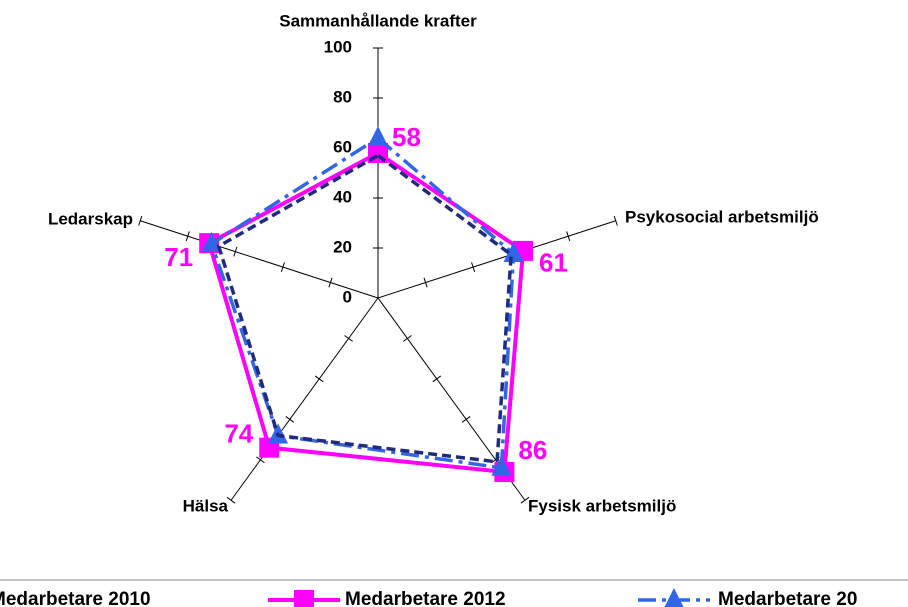 This screenshot has width=908, height=607. I want to click on data-label: 86, so click(532, 450).